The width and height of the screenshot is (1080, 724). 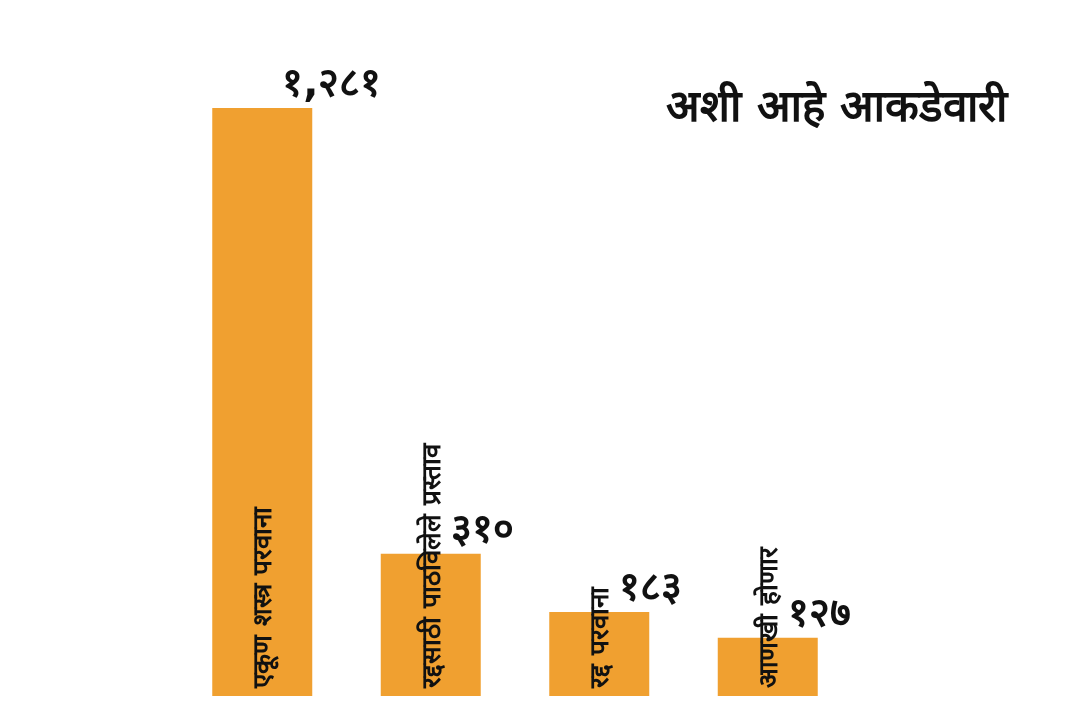 What do you see at coordinates (599, 637) in the screenshot?
I see `x-tick-label: रद्द परवाना` at bounding box center [599, 637].